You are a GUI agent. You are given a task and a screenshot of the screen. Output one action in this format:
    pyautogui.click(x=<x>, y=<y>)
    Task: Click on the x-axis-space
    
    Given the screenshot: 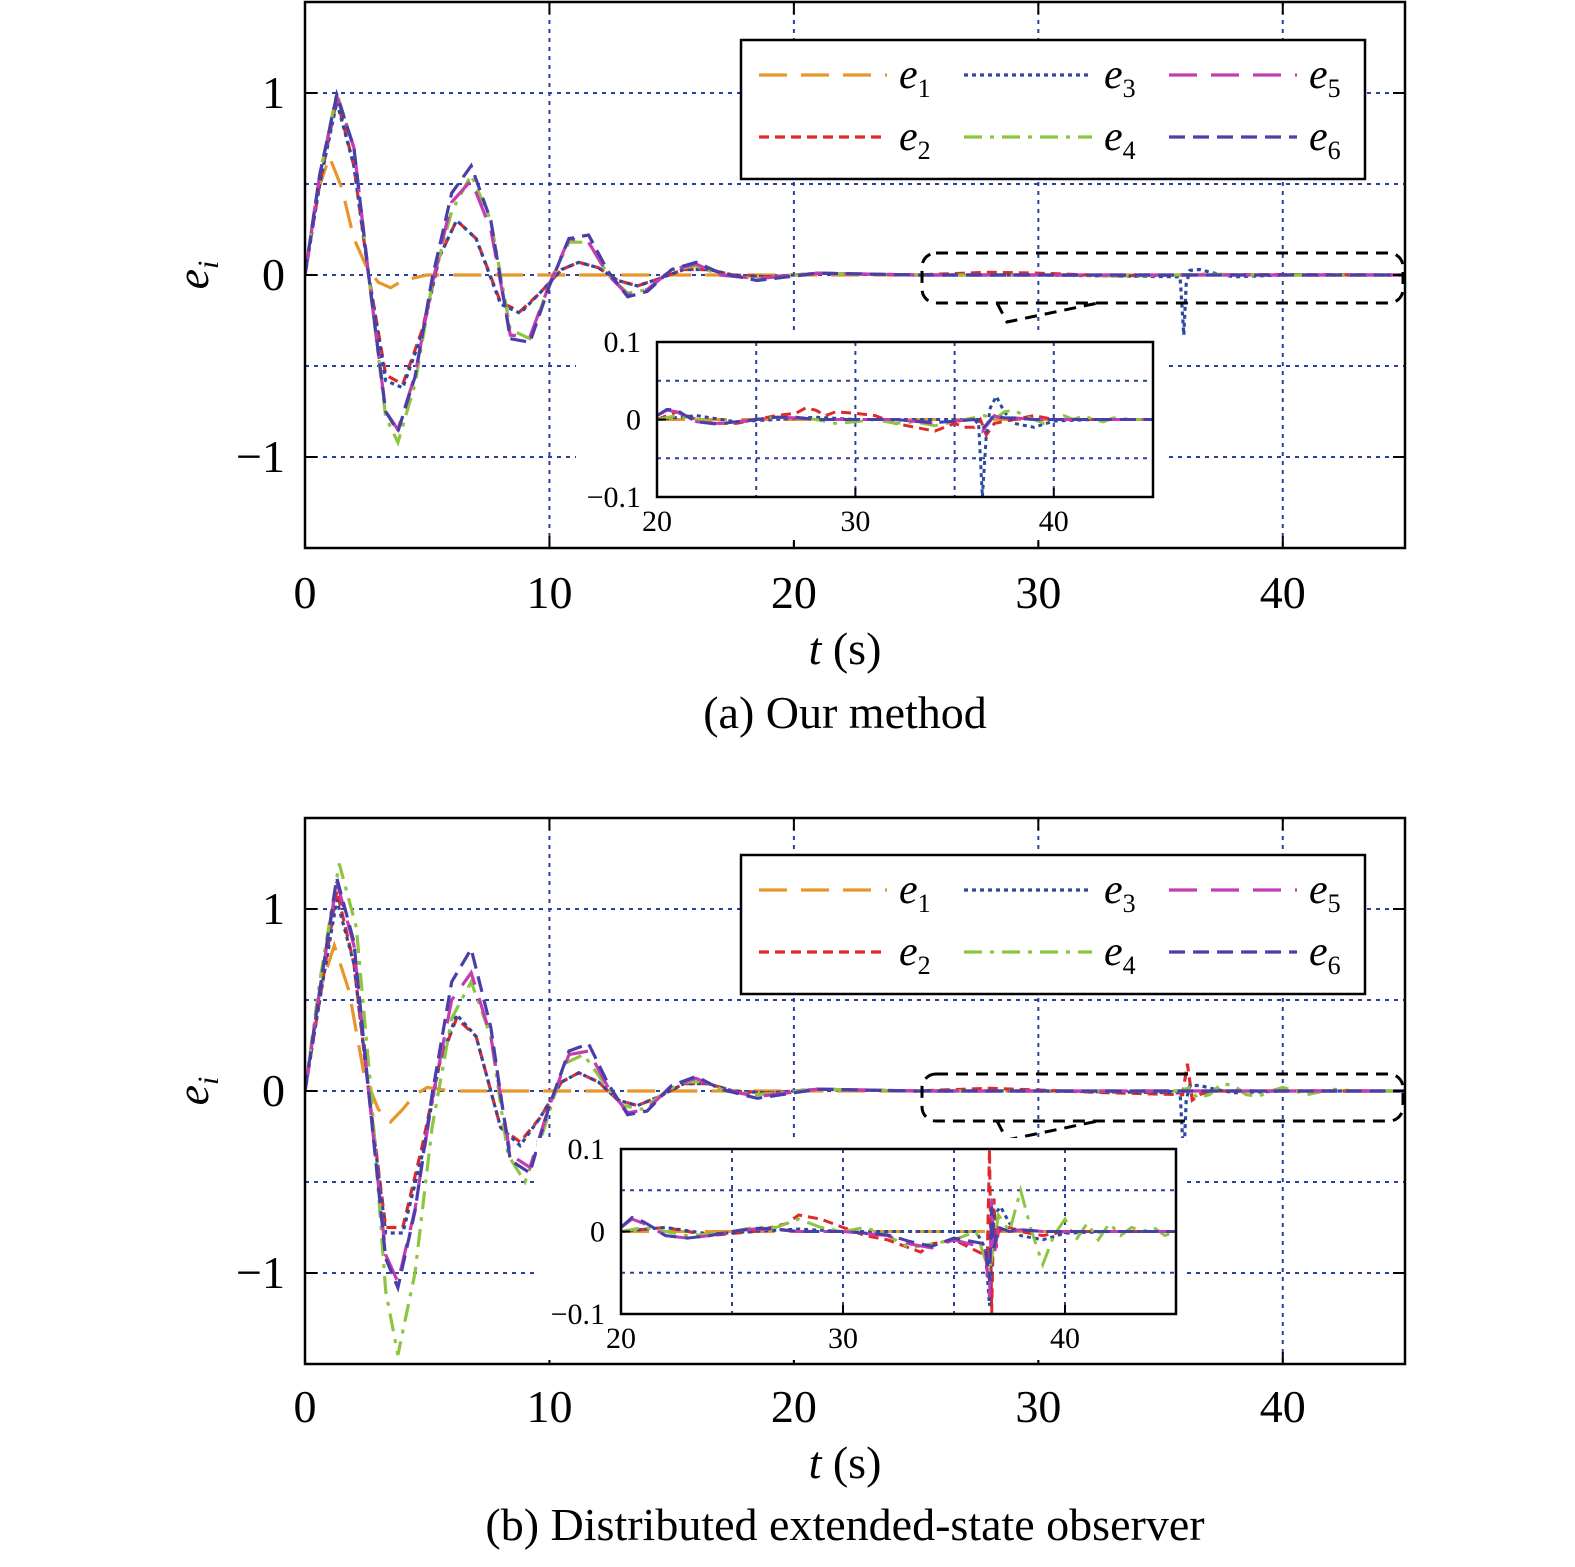 What is the action you would take?
    pyautogui.click(x=827, y=648)
    